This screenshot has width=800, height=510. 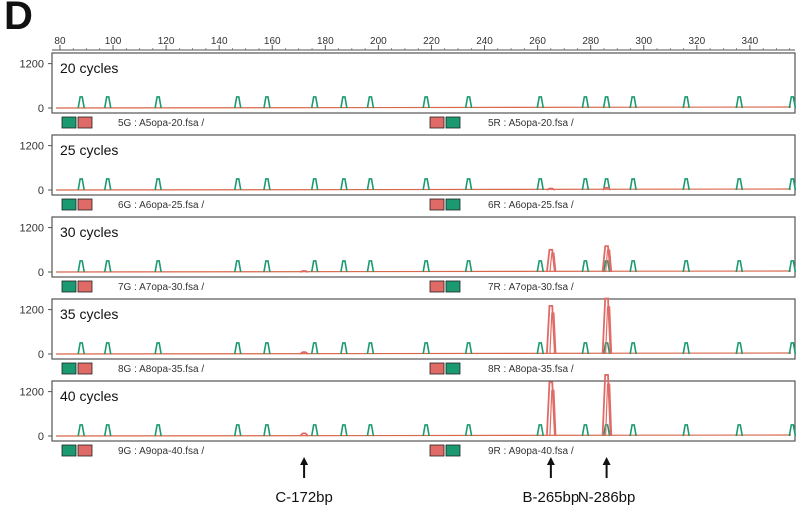 What do you see at coordinates (531, 451) in the screenshot?
I see `red-file-label: 9R : A9opa-40.fsa /` at bounding box center [531, 451].